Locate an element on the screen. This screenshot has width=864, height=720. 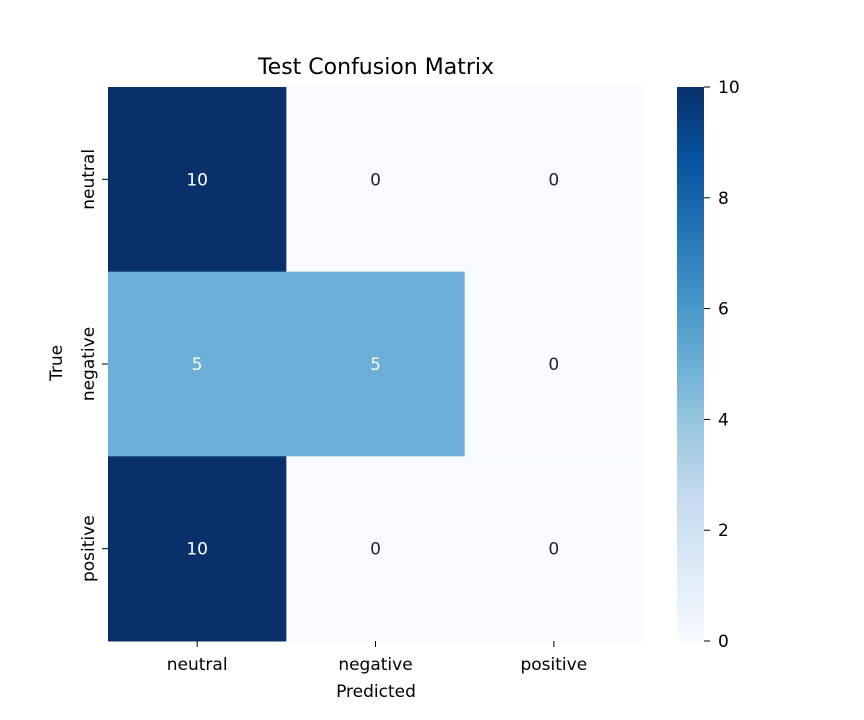
x-tick-label: neutral is located at coordinates (197, 665).